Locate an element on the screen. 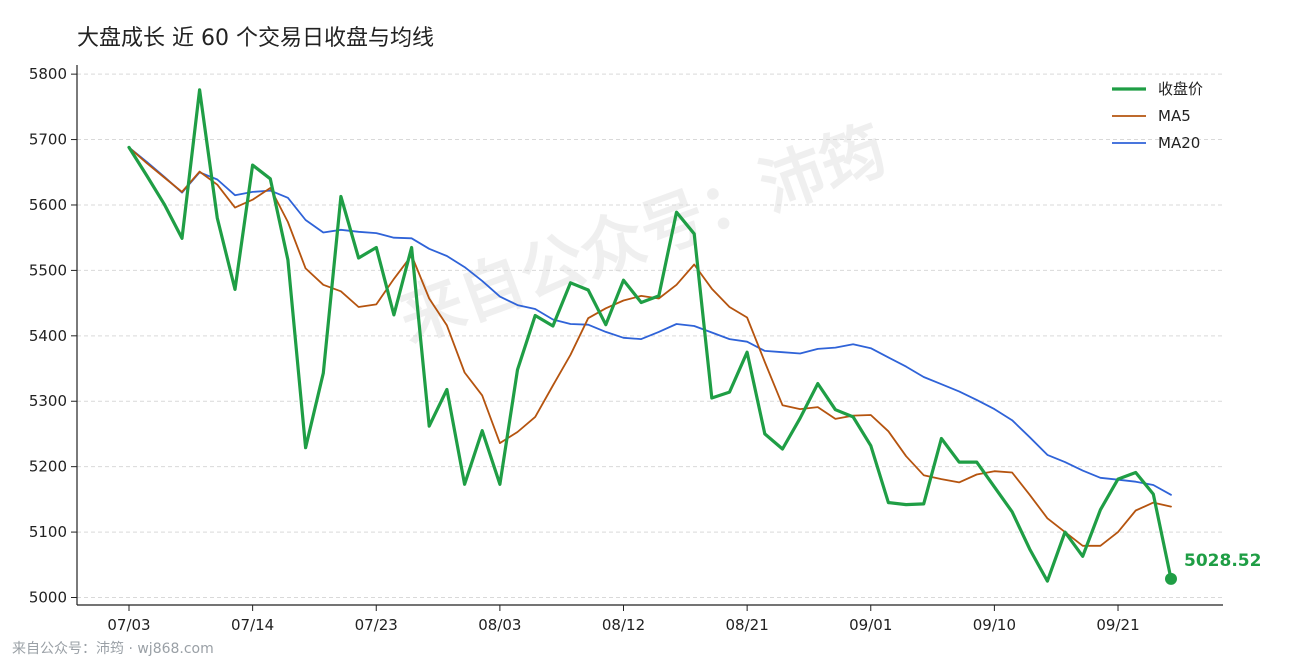 The width and height of the screenshot is (1290, 660). legend-label: MA5 is located at coordinates (1174, 116).